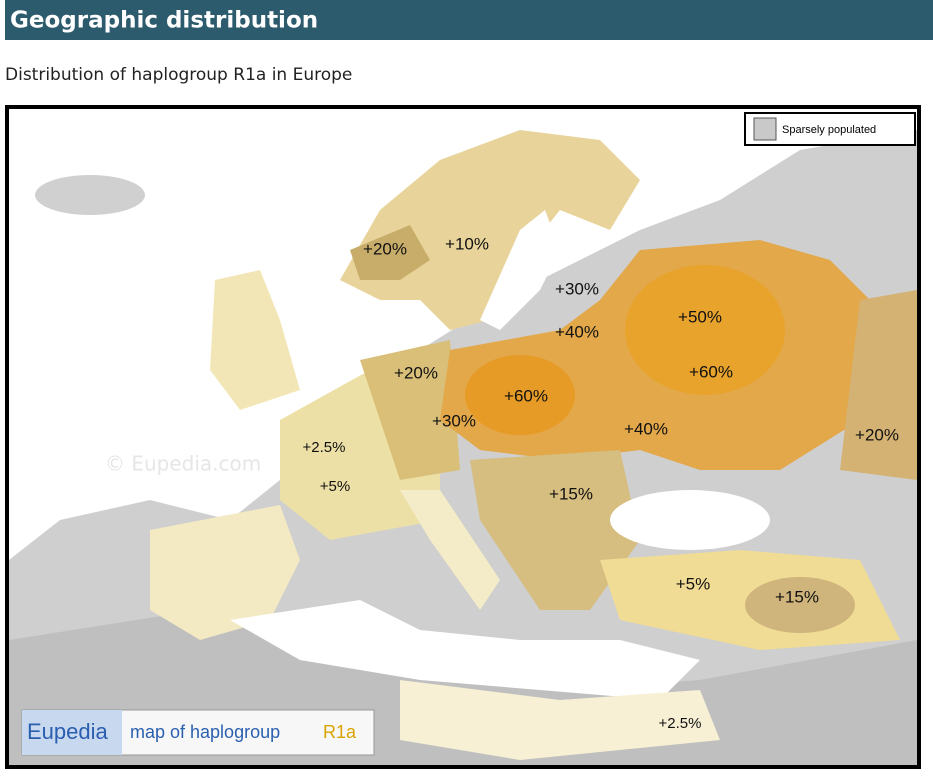 This screenshot has height=779, width=933. What do you see at coordinates (90, 195) in the screenshot?
I see `iceland` at bounding box center [90, 195].